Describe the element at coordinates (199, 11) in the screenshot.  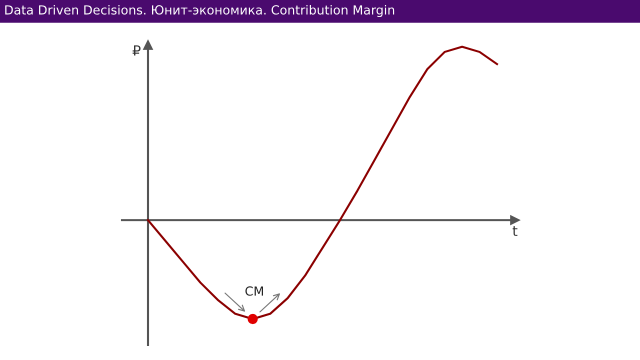
I see `chart-title: Data Driven Decisions. Юнит-экономика. Contribution Margin` at that location.